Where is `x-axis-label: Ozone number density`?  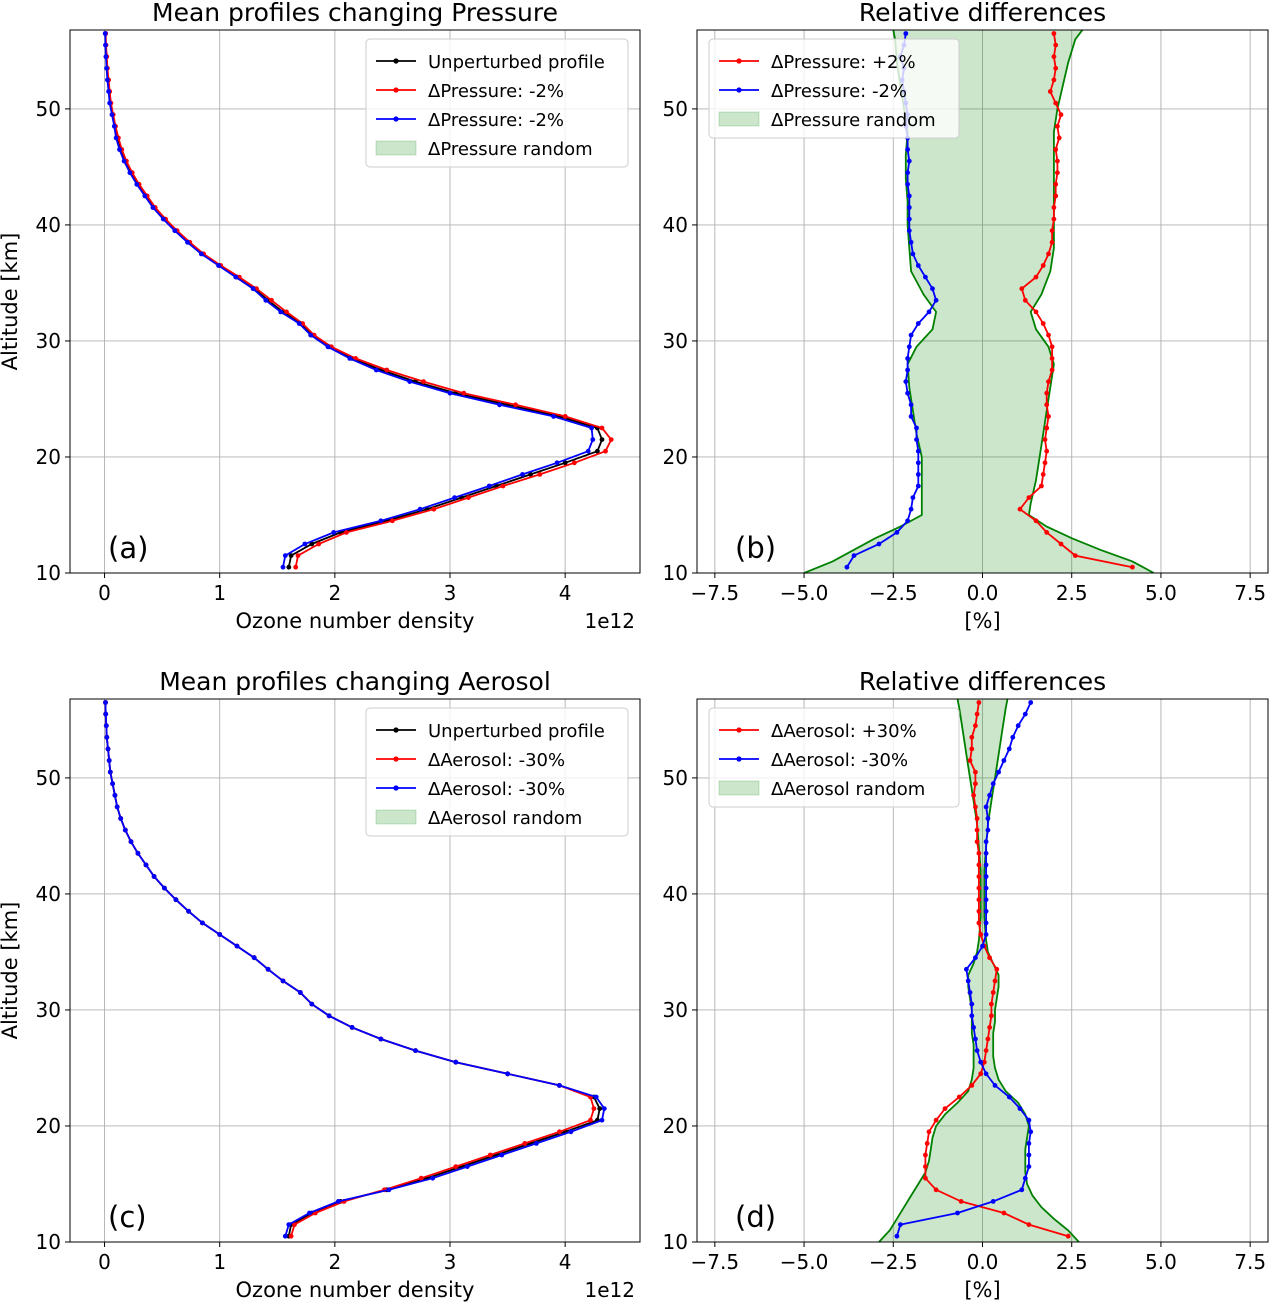 x-axis-label: Ozone number density is located at coordinates (355, 621).